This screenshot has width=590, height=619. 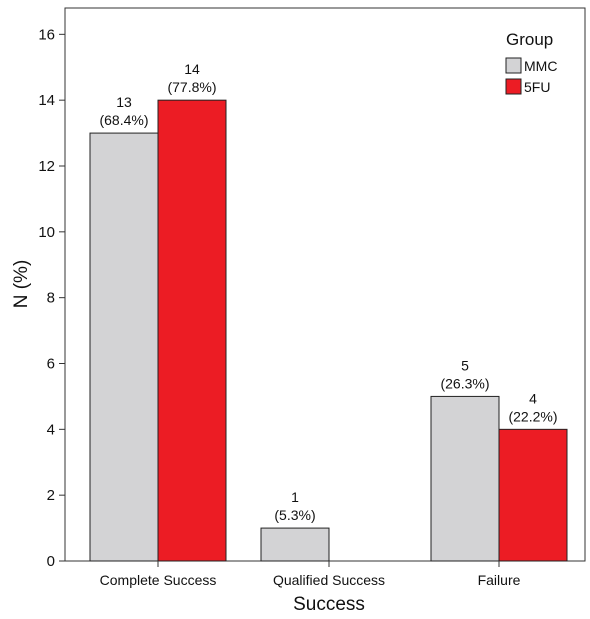 I want to click on y-tick-label: 10, so click(x=46, y=232).